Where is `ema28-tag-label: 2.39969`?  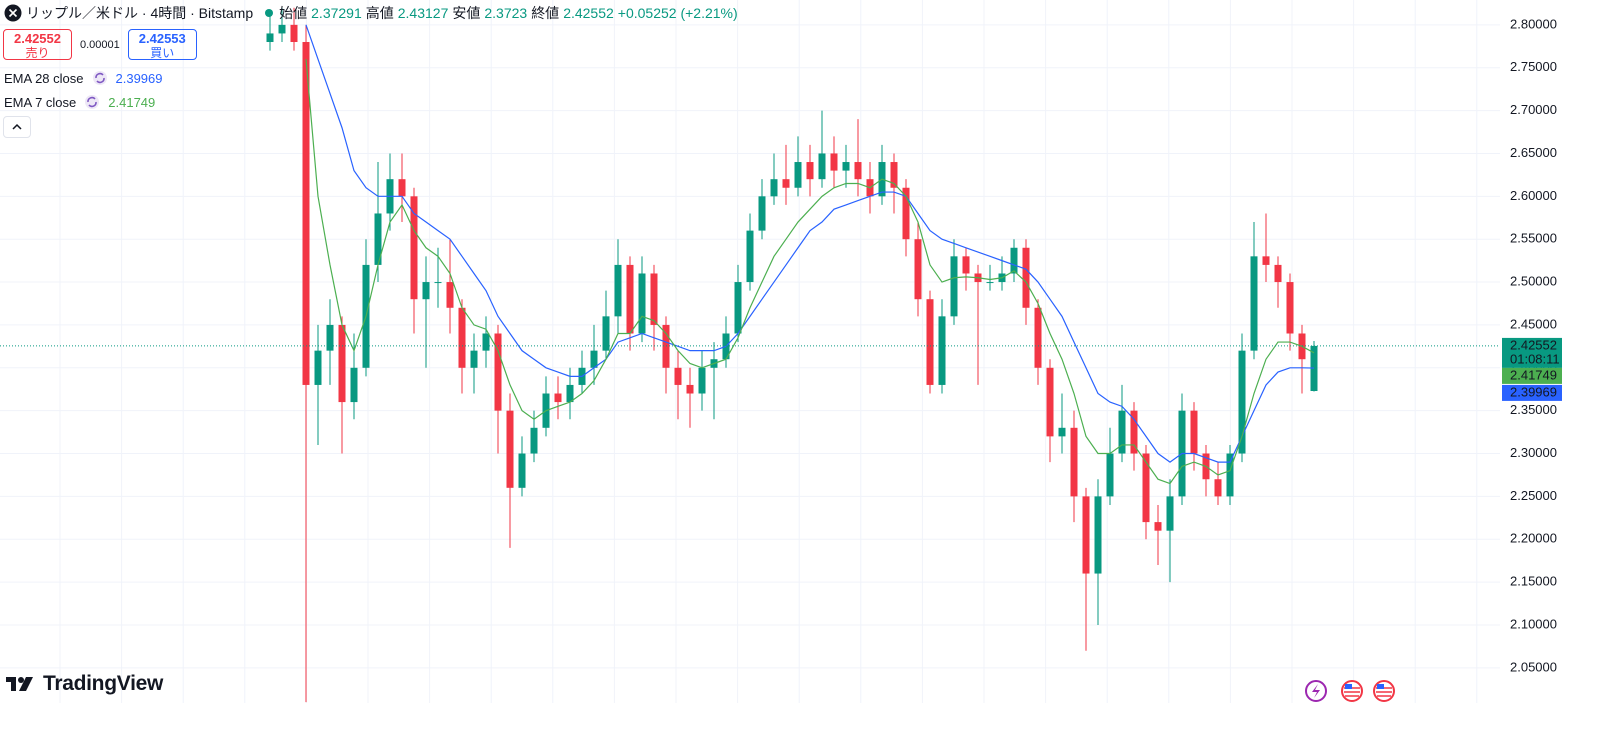 ema28-tag-label: 2.39969 is located at coordinates (1533, 391).